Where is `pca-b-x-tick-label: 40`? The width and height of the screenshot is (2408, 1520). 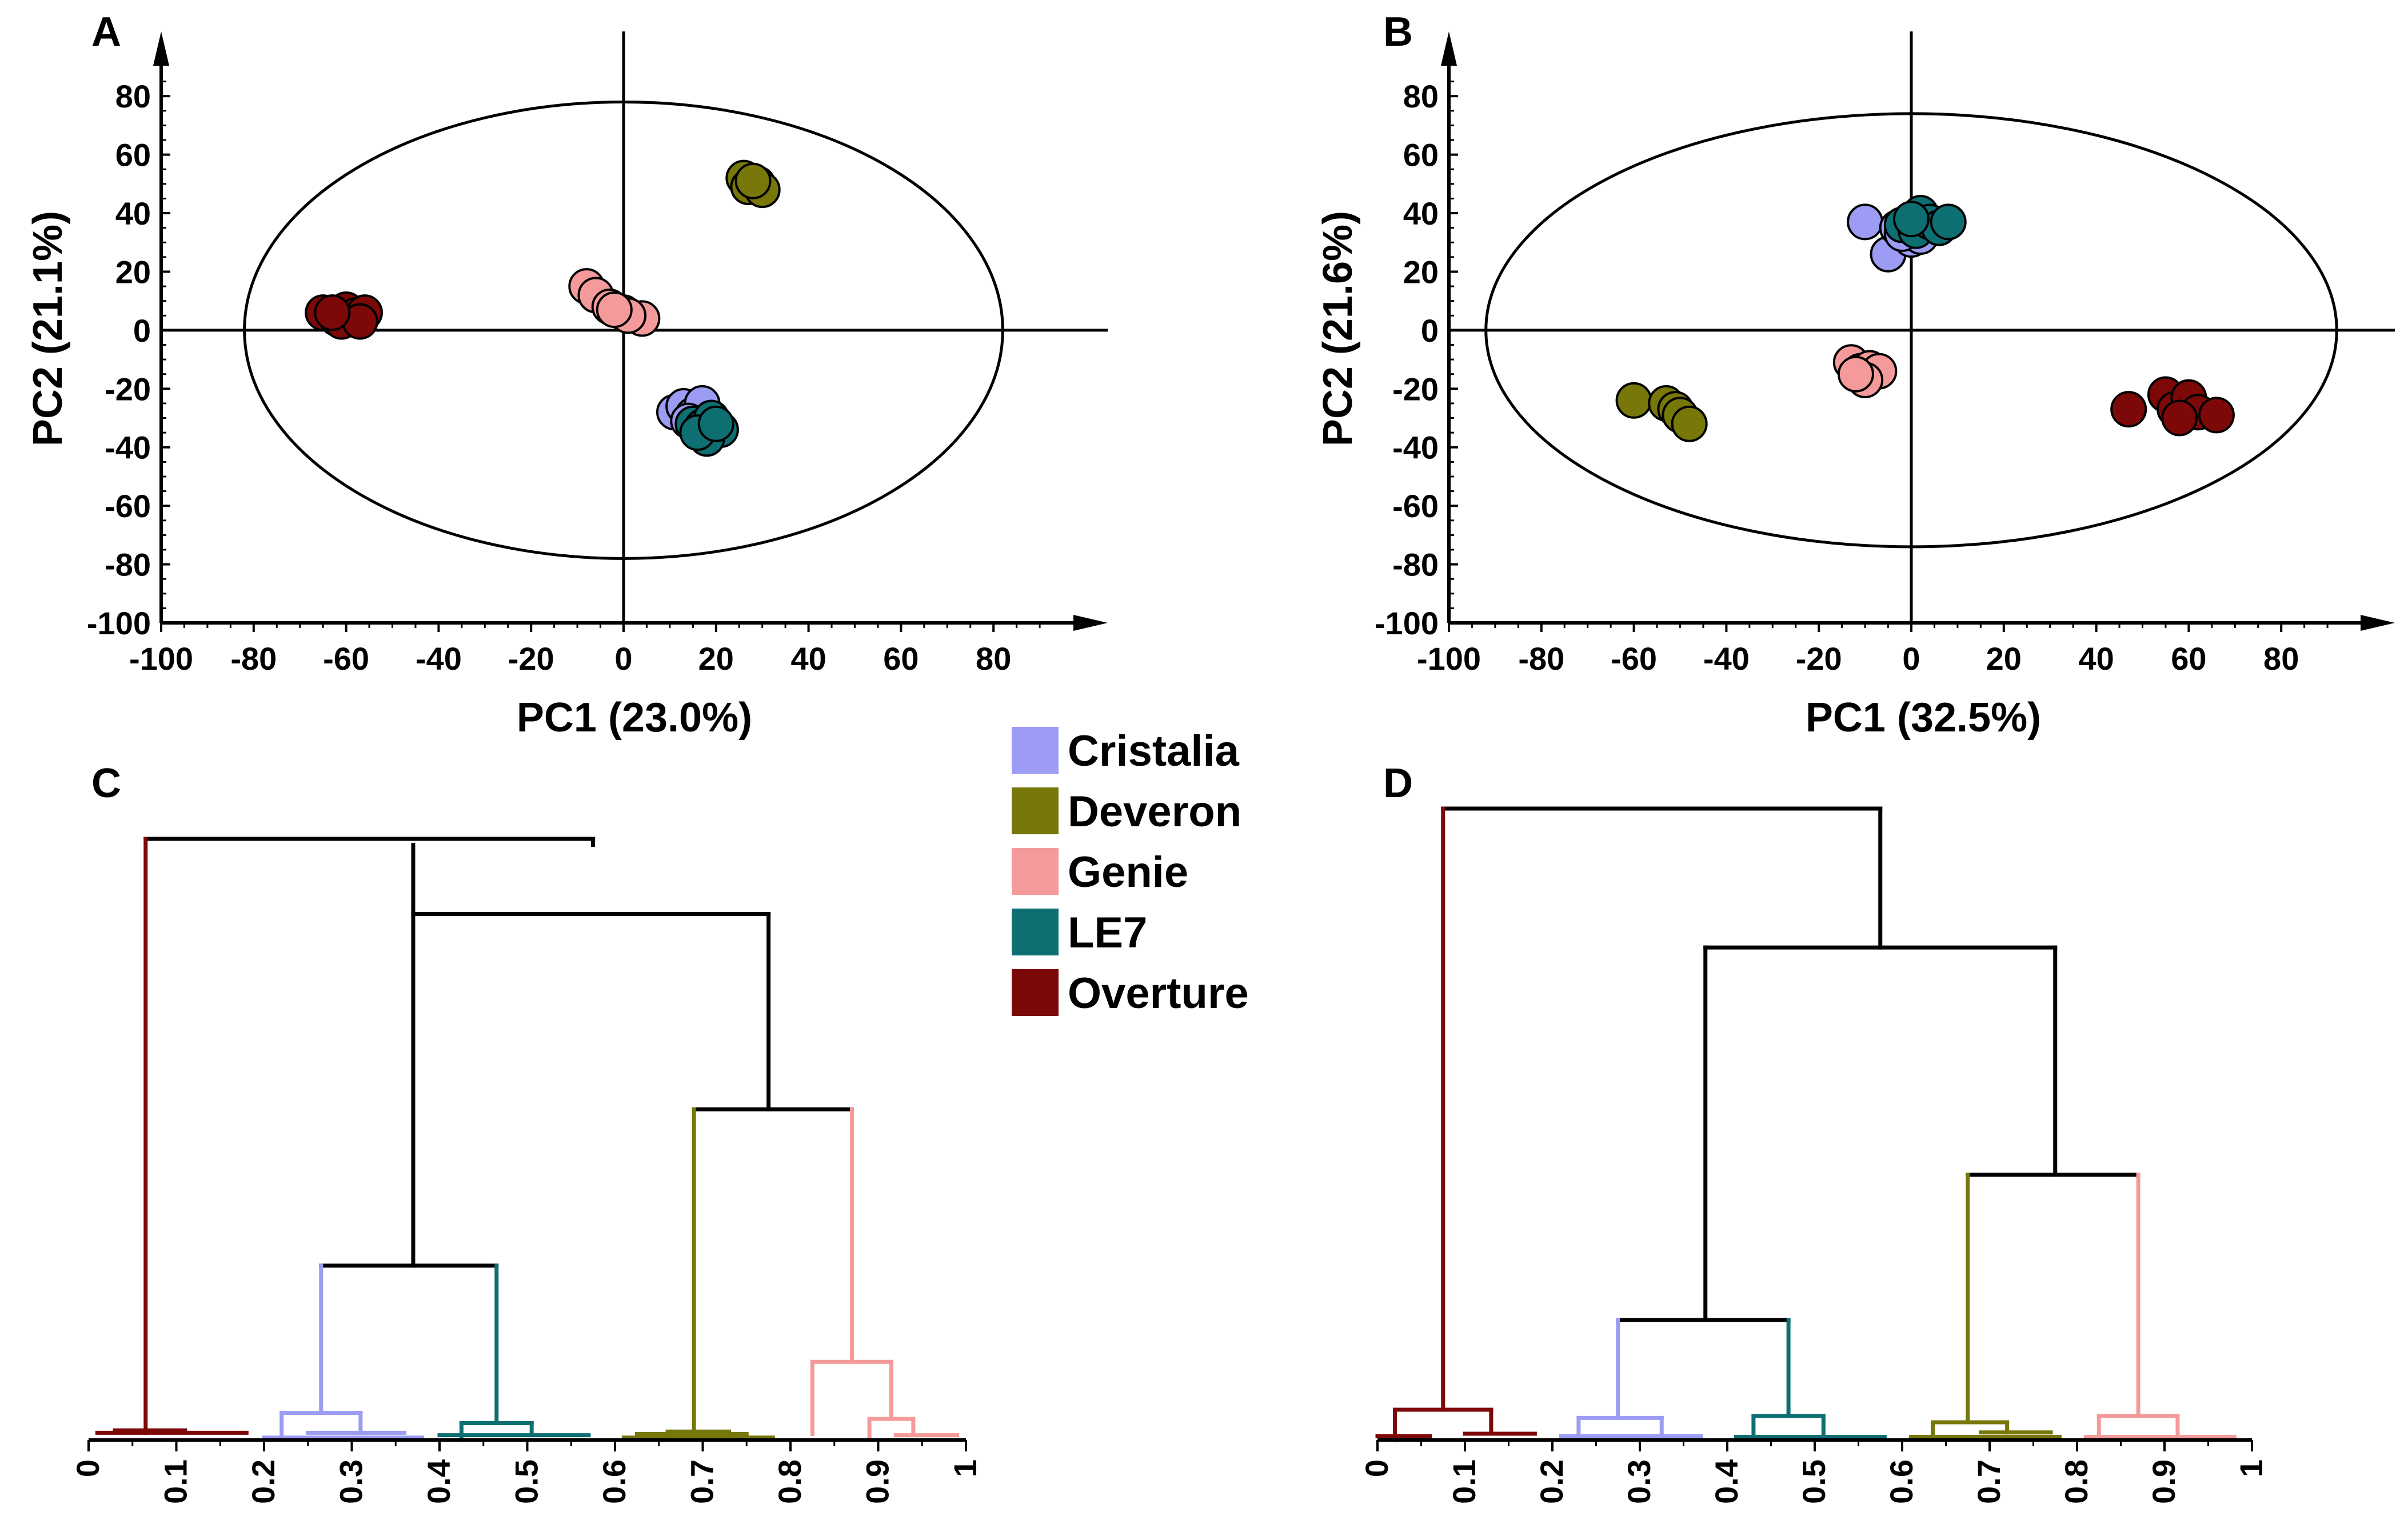
pca-b-x-tick-label: 40 is located at coordinates (2096, 659).